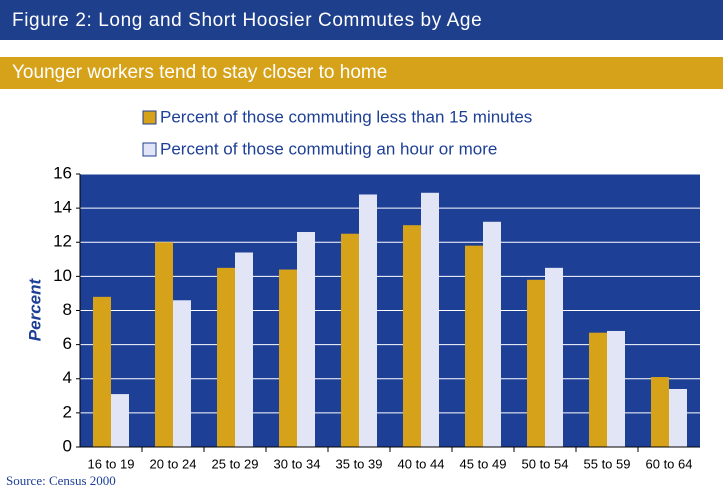 The image size is (723, 497). I want to click on x-tick-label: 40 to 44, so click(421, 463).